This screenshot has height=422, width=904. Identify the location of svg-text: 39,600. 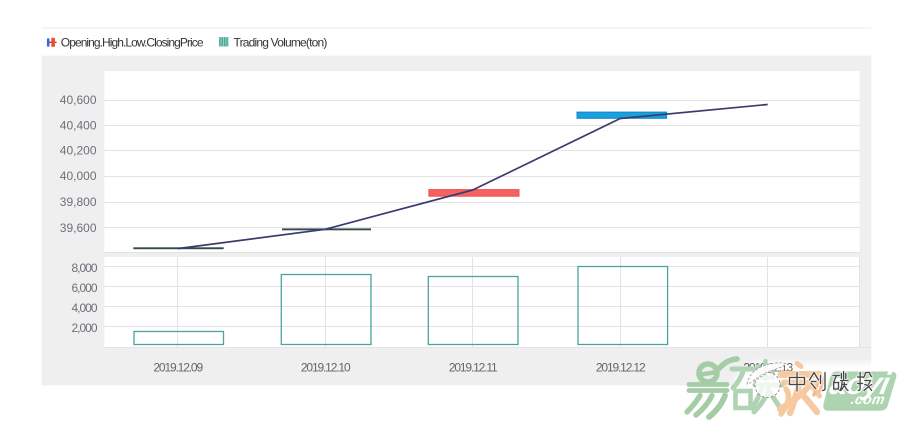
(78, 228).